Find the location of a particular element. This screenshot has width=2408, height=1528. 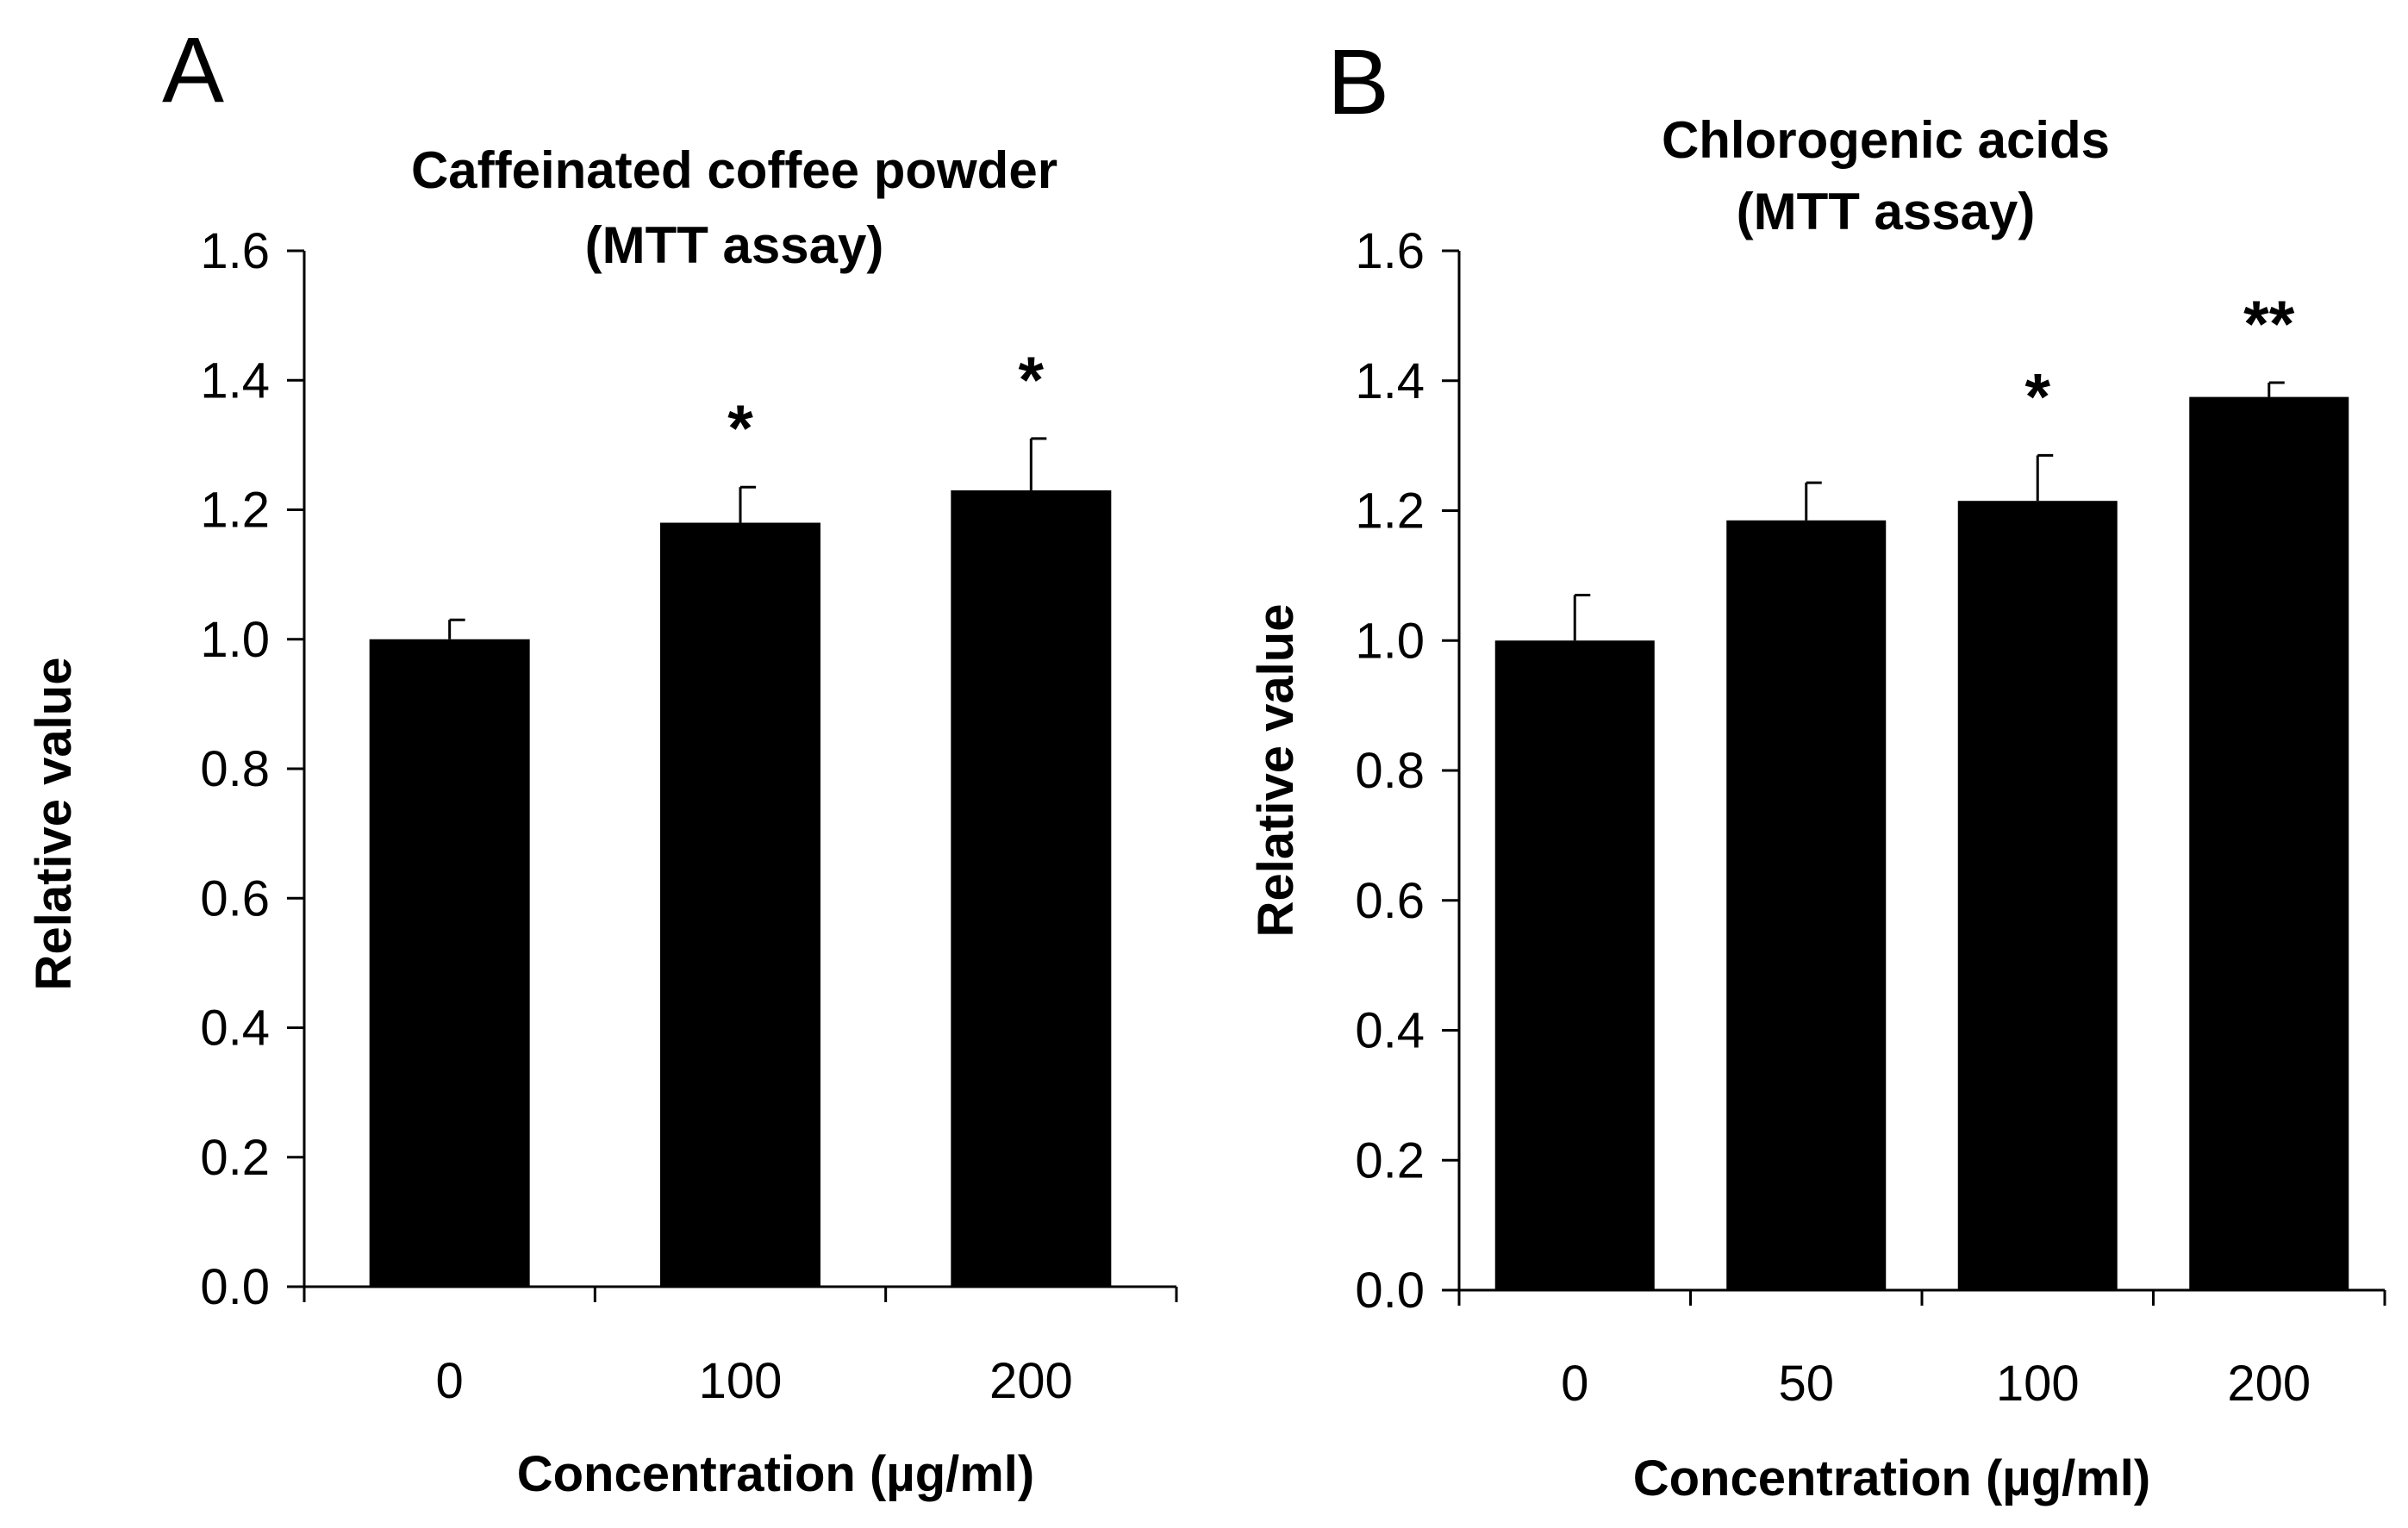

chart-title-line: Caffeinated coffee powder is located at coordinates (734, 170).